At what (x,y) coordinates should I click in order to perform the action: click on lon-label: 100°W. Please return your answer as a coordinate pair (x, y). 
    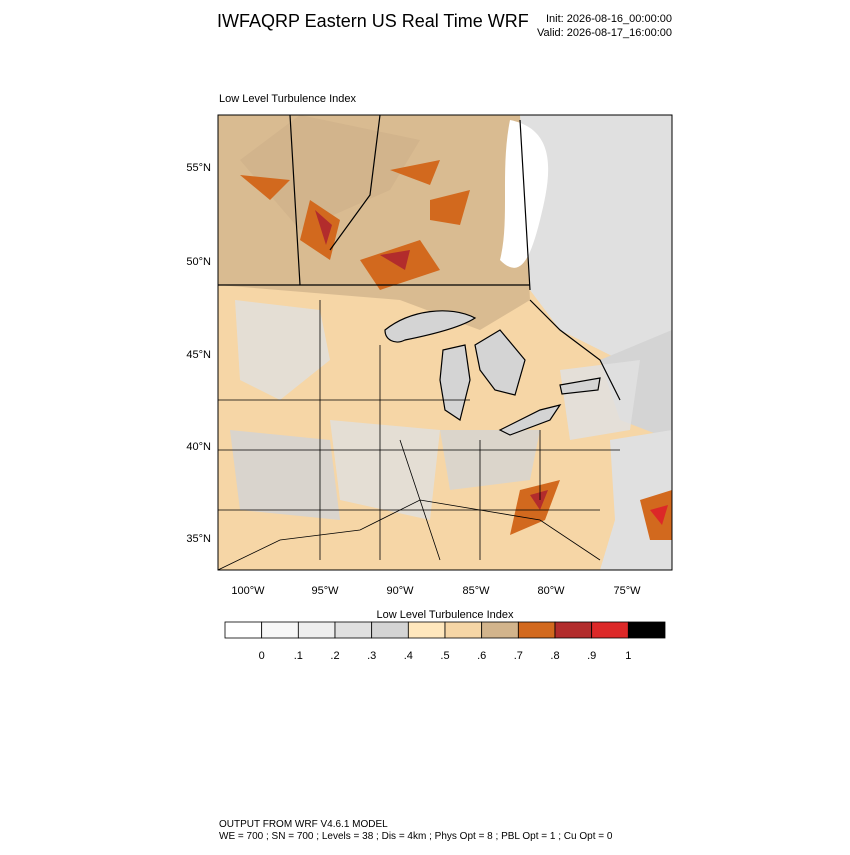
    Looking at the image, I should click on (248, 591).